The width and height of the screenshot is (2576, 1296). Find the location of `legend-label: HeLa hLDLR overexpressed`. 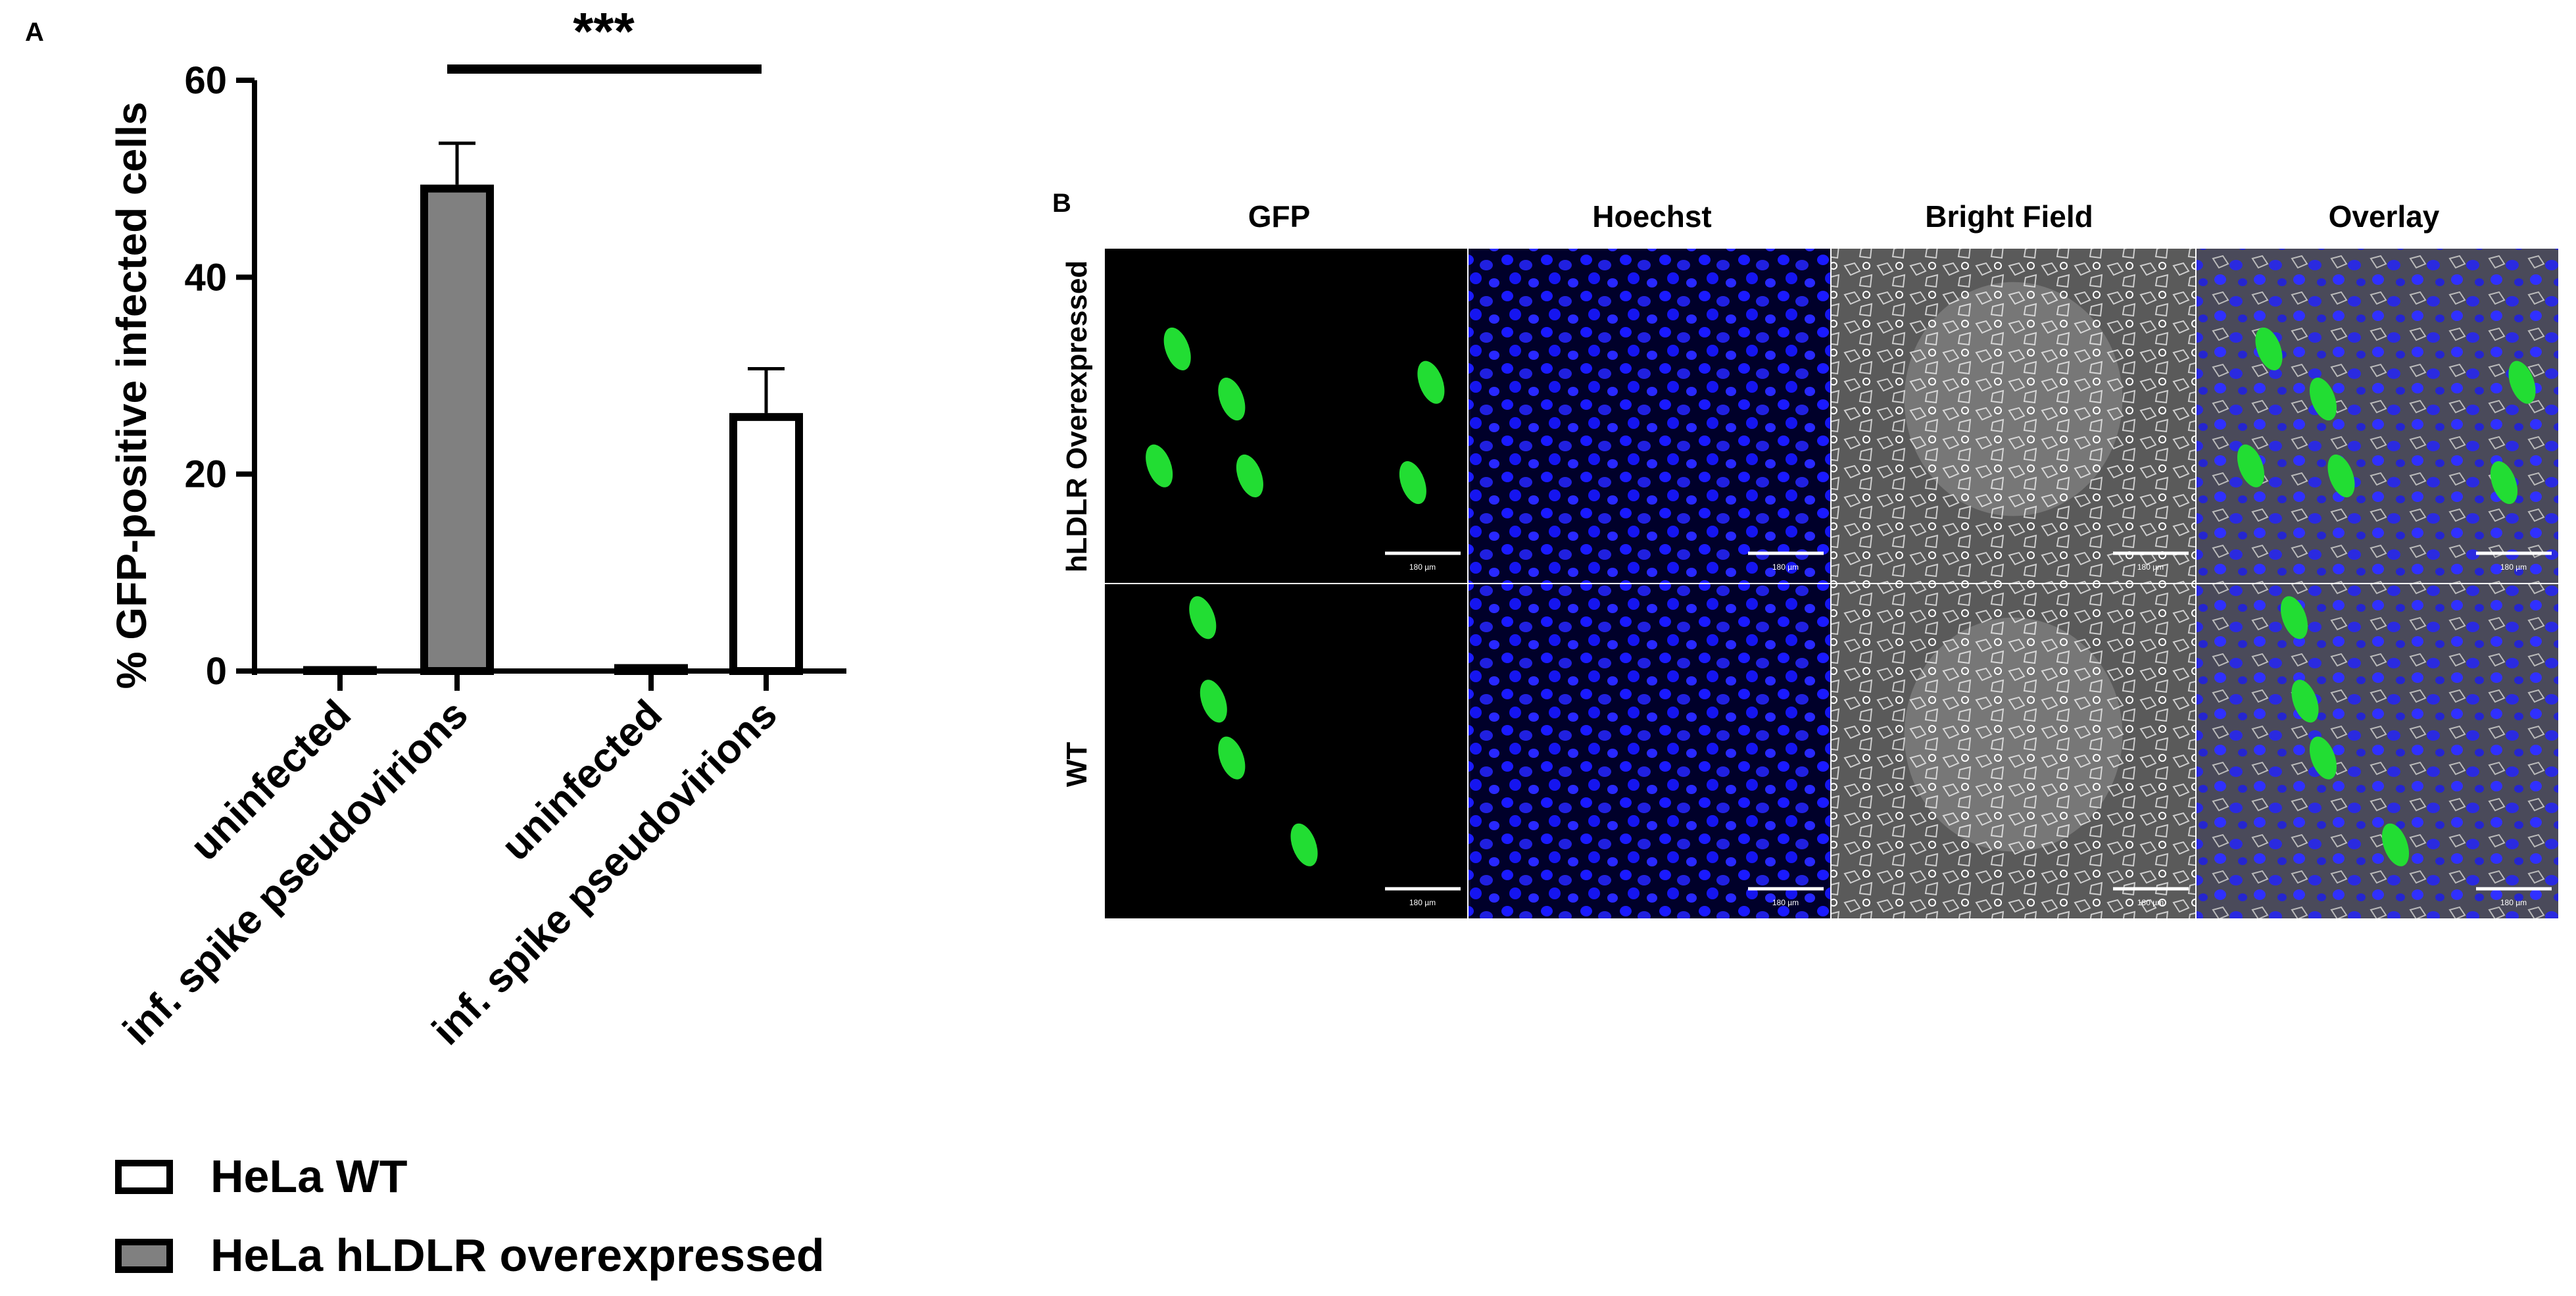

legend-label: HeLa hLDLR overexpressed is located at coordinates (517, 1255).